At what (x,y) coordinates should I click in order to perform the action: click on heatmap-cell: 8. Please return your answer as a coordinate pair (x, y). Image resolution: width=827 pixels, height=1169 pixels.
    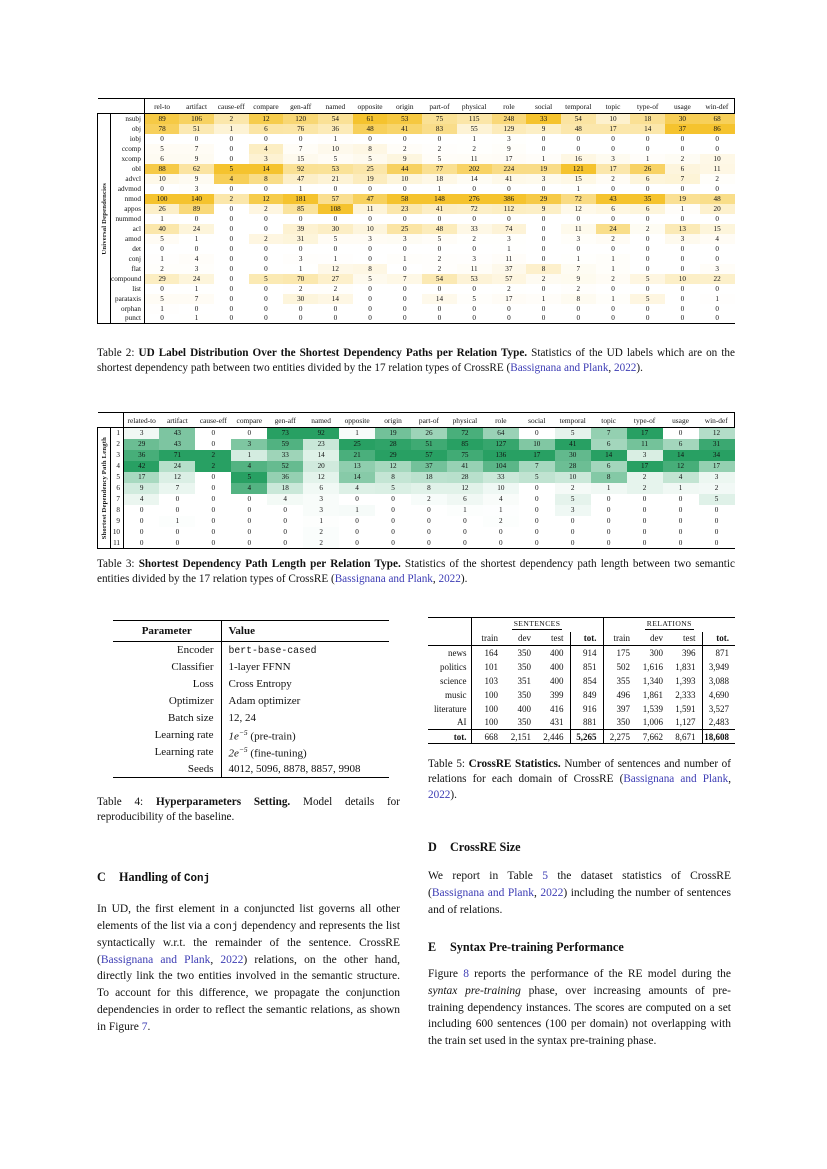
    Looking at the image, I should click on (429, 488).